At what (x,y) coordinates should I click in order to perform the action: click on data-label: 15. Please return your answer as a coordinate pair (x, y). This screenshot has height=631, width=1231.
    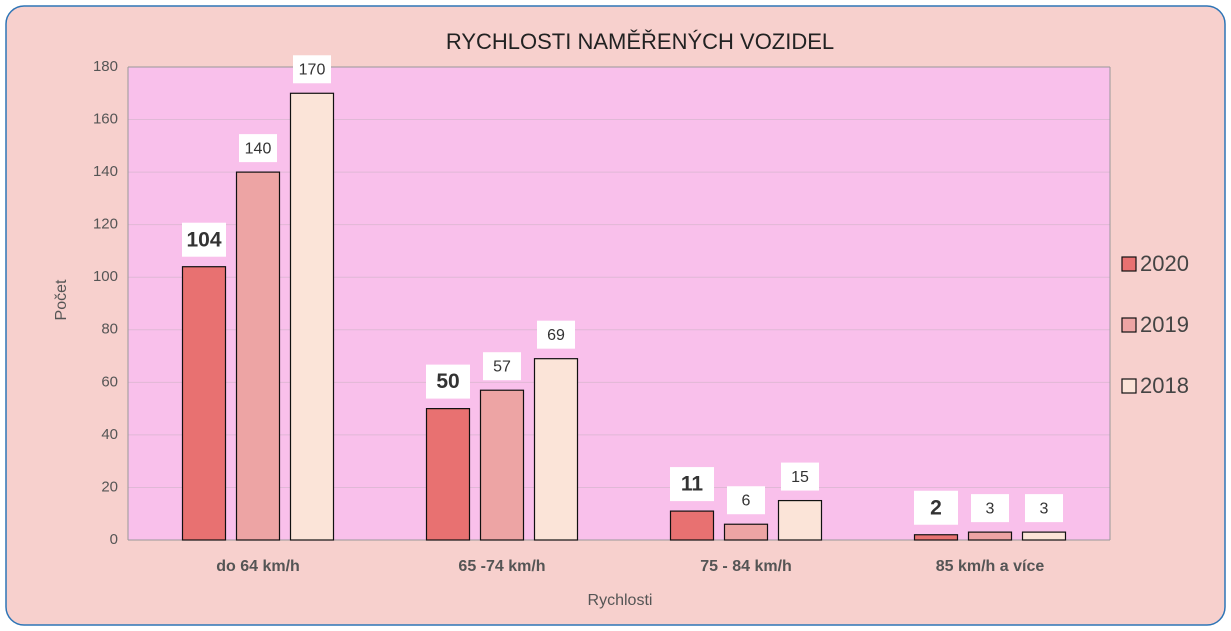
    Looking at the image, I should click on (800, 477).